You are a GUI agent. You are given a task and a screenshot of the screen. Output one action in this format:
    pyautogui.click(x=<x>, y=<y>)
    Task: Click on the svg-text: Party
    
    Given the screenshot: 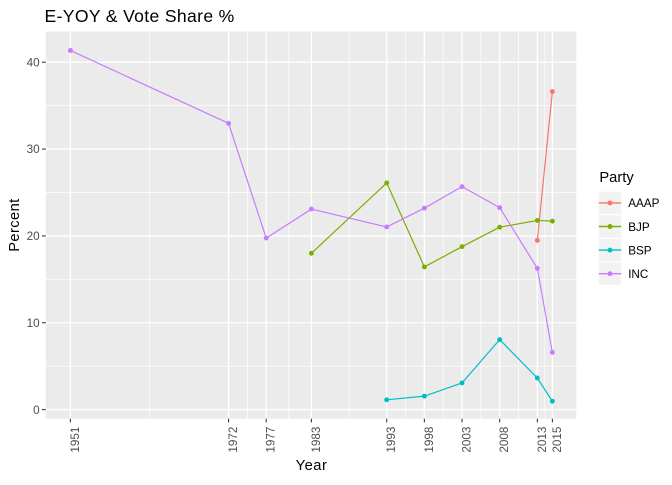 What is the action you would take?
    pyautogui.click(x=616, y=178)
    